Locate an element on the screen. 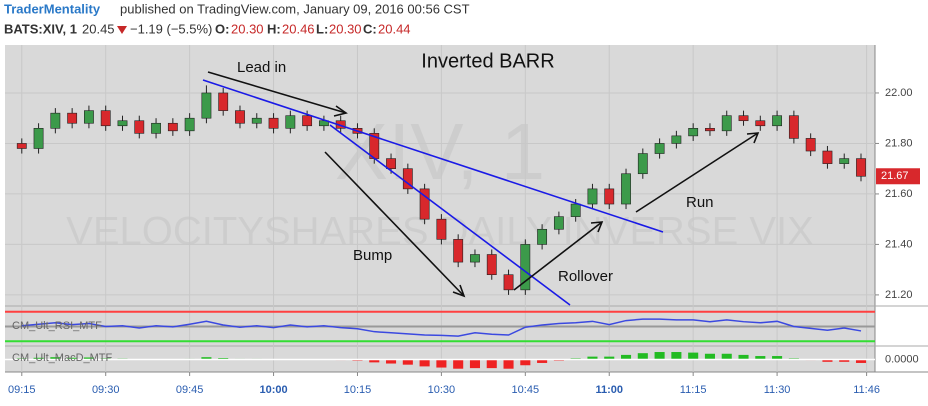 The height and width of the screenshot is (406, 928). y-tick-label: 21.60 is located at coordinates (899, 194).